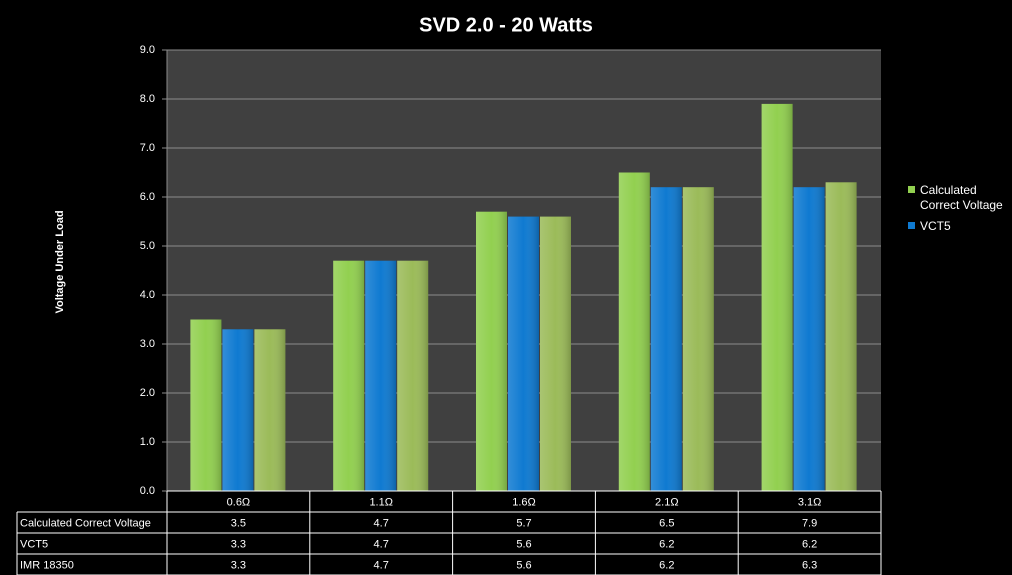 The image size is (1012, 575). Describe the element at coordinates (147, 148) in the screenshot. I see `y-tick-label: 7.0` at that location.